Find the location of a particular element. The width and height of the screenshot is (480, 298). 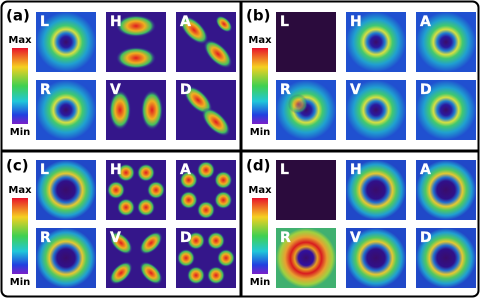

panel-label: (b) is located at coordinates (258, 16).